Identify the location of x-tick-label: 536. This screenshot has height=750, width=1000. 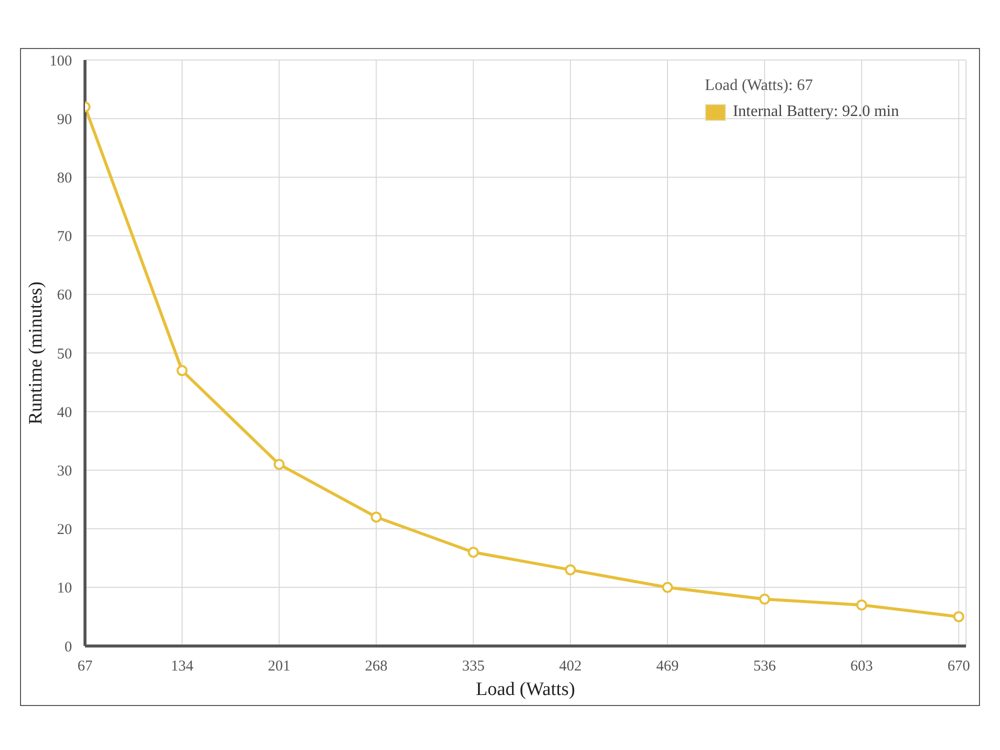
(764, 666).